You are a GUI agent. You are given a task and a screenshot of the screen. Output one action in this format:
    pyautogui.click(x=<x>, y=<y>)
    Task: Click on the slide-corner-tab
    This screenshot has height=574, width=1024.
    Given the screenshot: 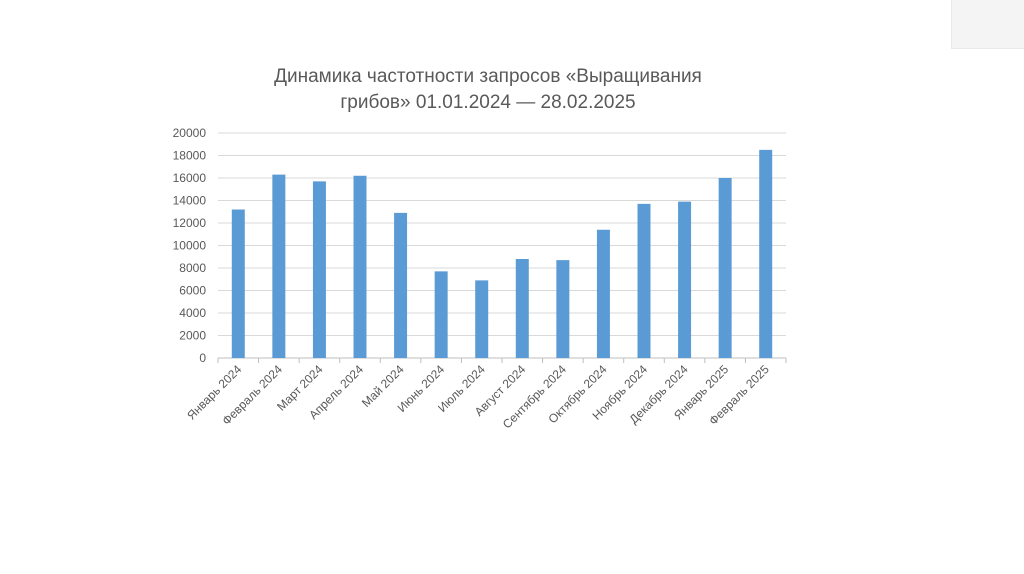 What is the action you would take?
    pyautogui.click(x=987, y=24)
    